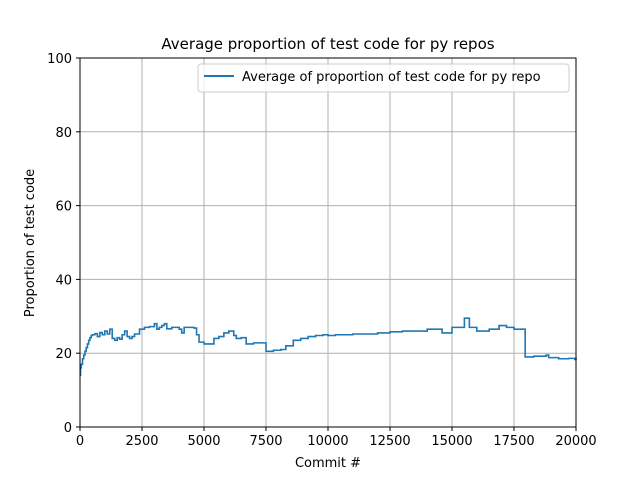  I want to click on x-tick-label: 20000, so click(575, 441).